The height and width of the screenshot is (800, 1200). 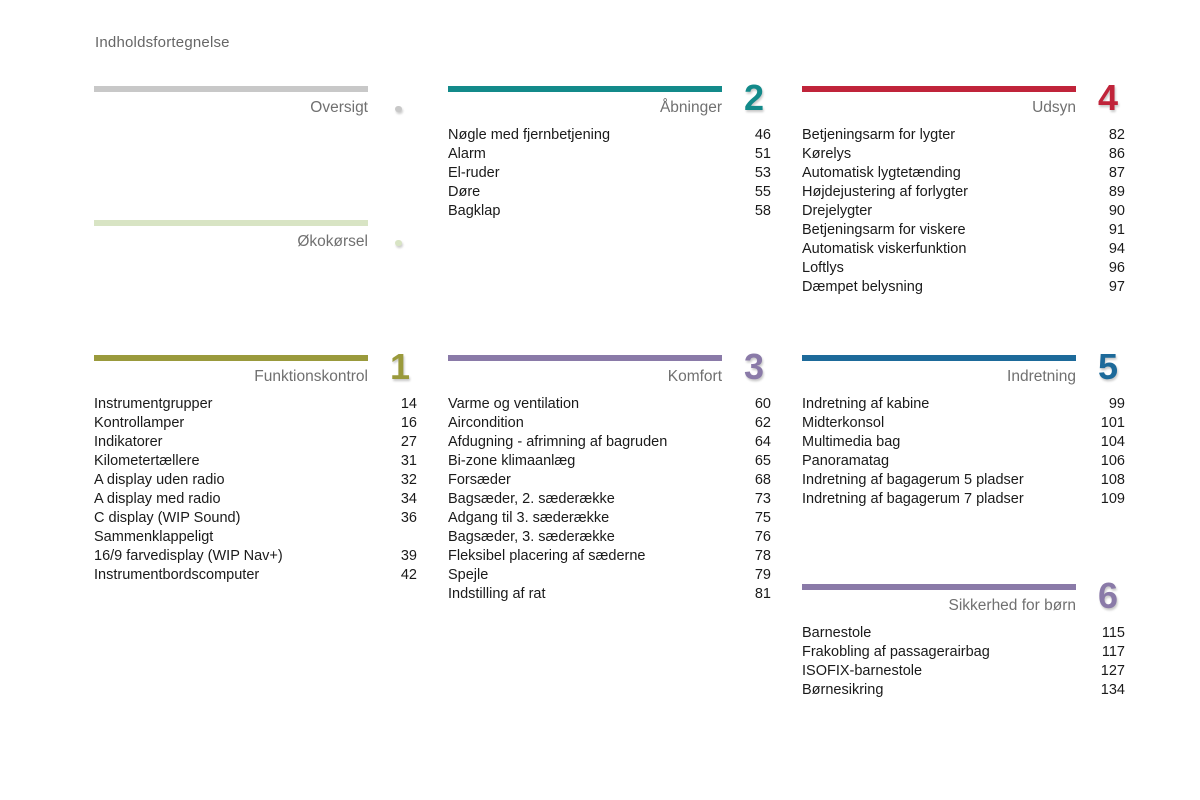 What do you see at coordinates (609, 480) in the screenshot?
I see `toc-entry: Forsæder 68` at bounding box center [609, 480].